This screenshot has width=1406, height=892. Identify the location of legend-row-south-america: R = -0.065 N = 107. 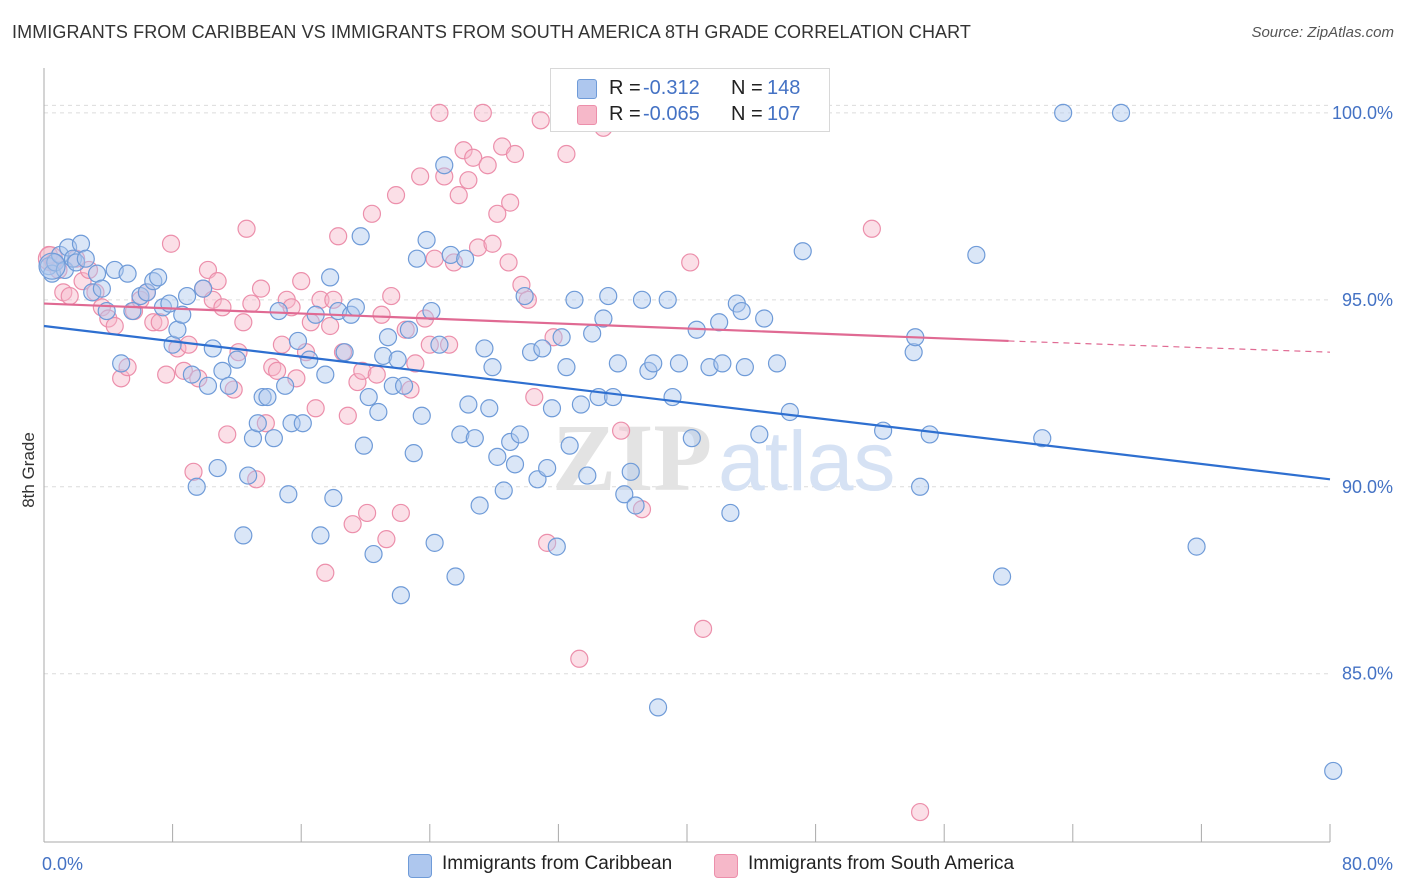
(690, 114).